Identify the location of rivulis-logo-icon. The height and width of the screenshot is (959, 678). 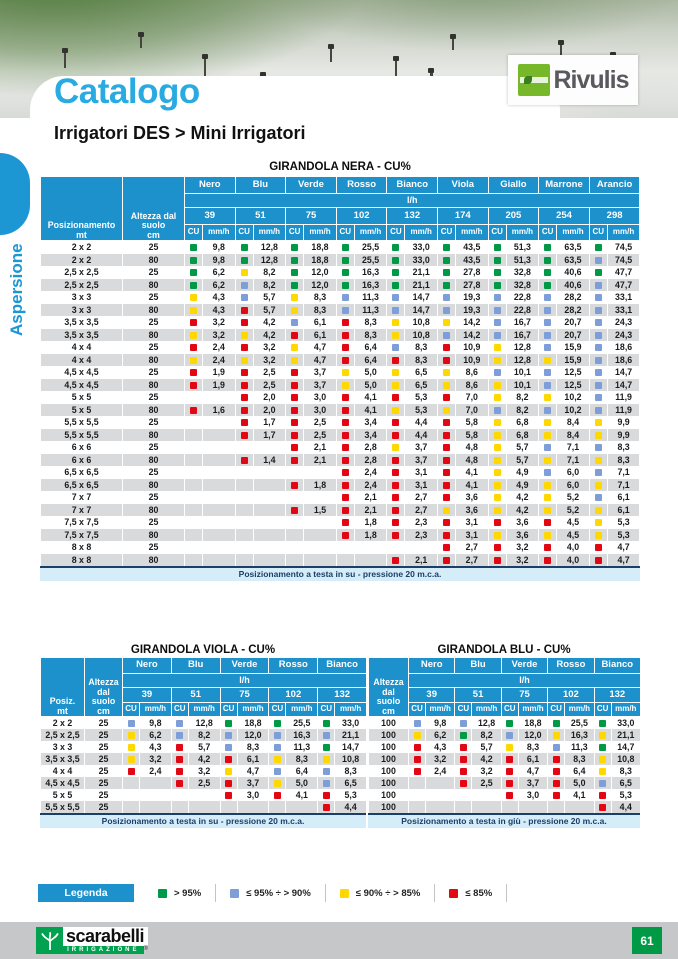
(533, 80).